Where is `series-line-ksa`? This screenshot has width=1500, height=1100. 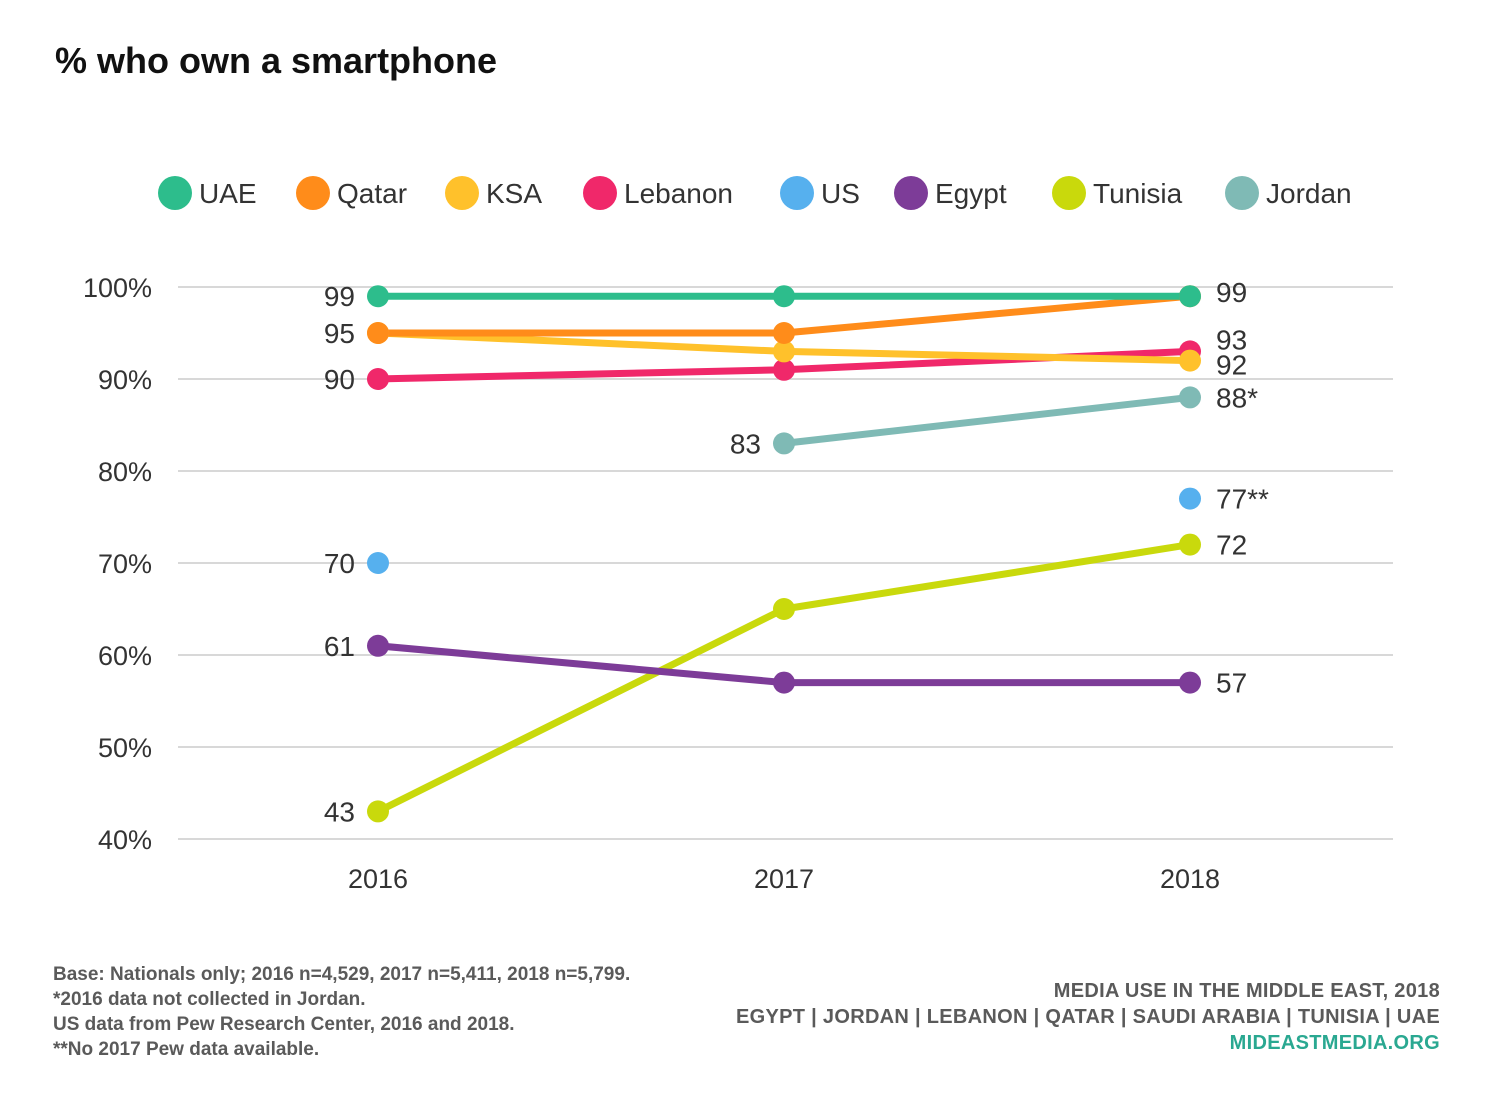 series-line-ksa is located at coordinates (987, 356).